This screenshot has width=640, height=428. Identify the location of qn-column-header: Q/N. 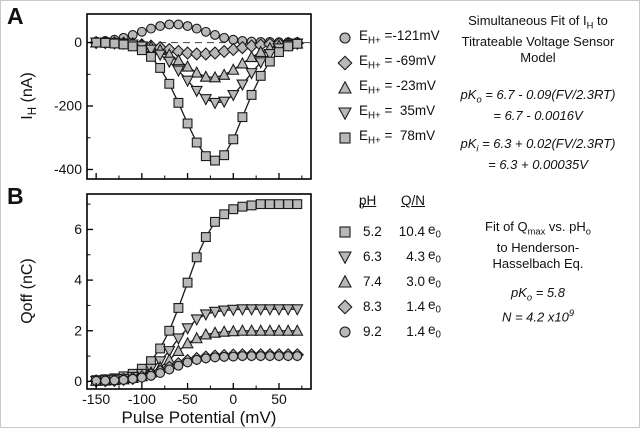
(413, 200).